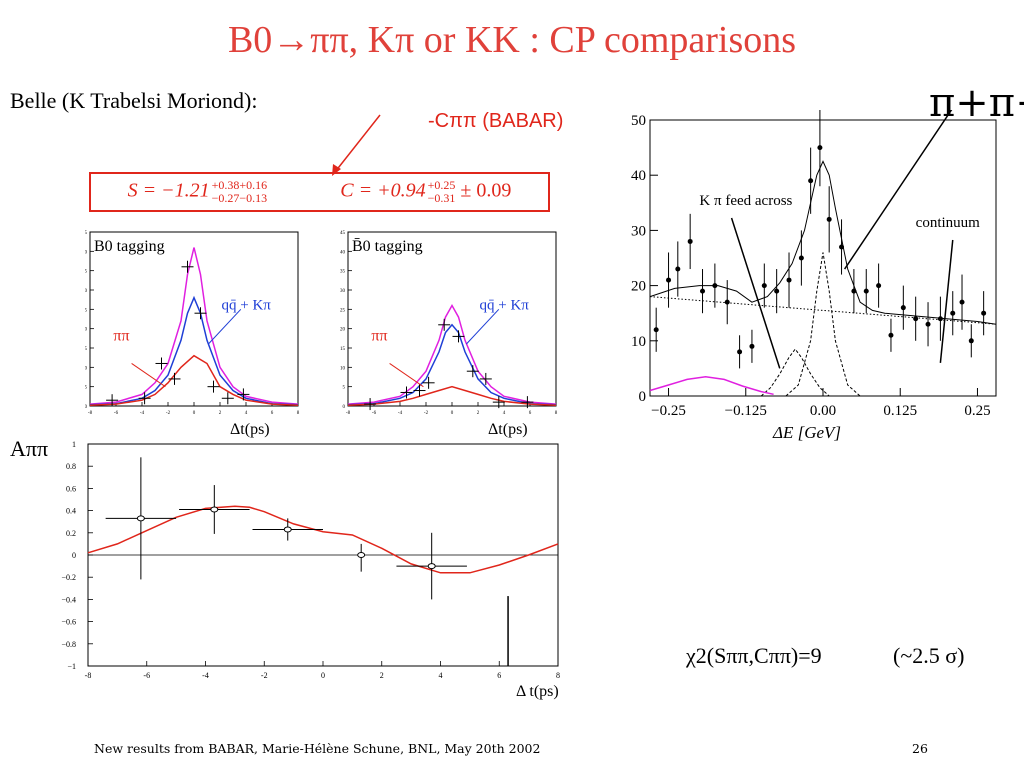  What do you see at coordinates (452, 364) in the screenshot?
I see `fit-curve-blue` at bounding box center [452, 364].